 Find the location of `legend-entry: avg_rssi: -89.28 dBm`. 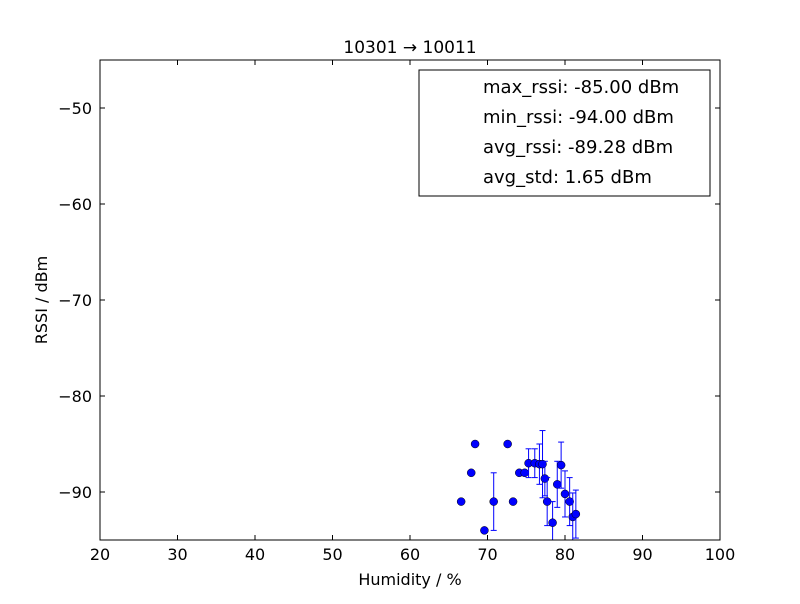

legend-entry: avg_rssi: -89.28 dBm is located at coordinates (578, 147).